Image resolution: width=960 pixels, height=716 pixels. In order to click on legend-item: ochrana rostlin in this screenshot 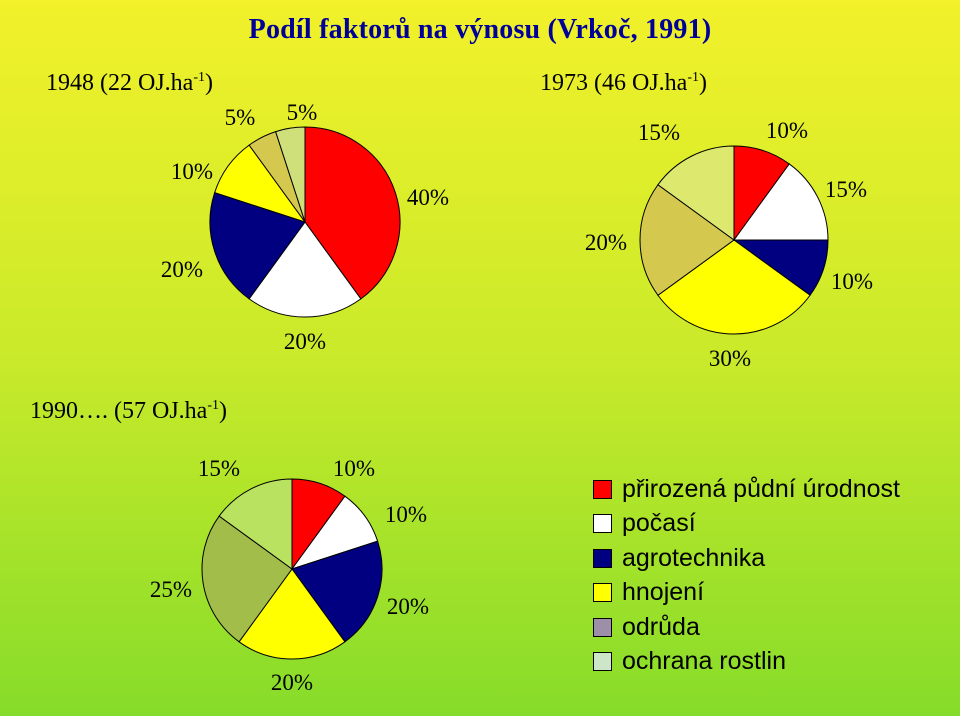, I will do `click(746, 662)`.